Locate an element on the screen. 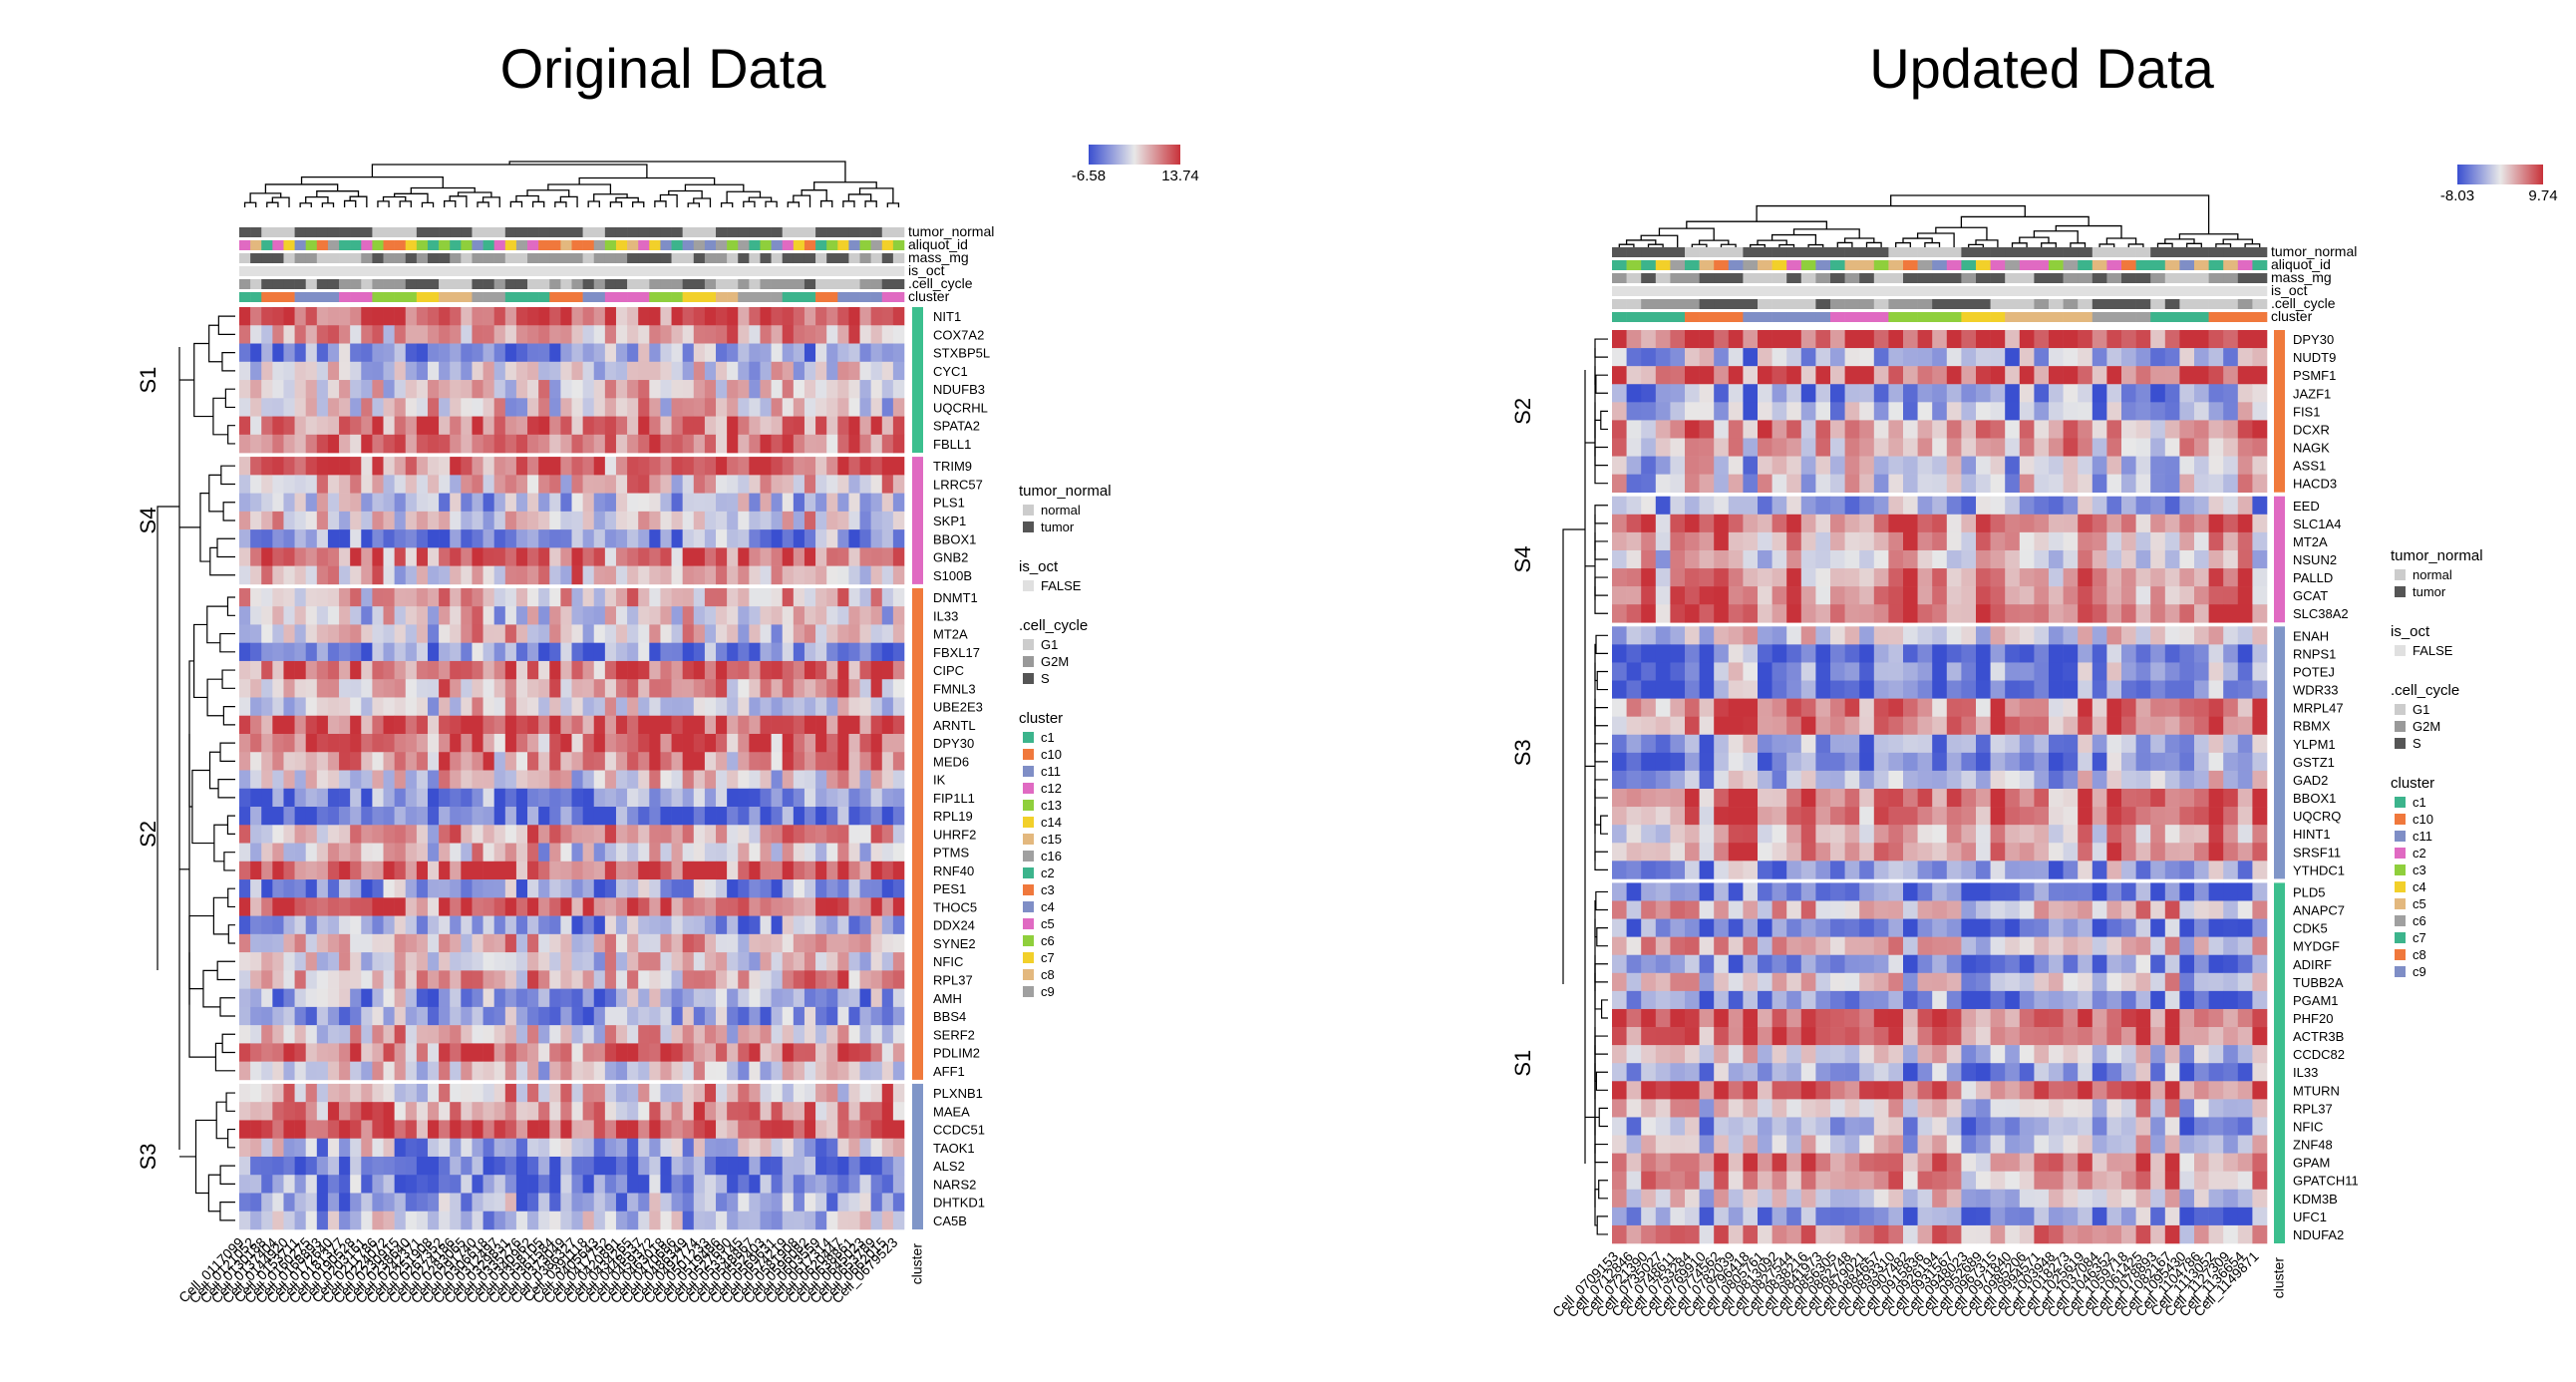 The image size is (2576, 1382). legend-label: c8 is located at coordinates (1048, 974).